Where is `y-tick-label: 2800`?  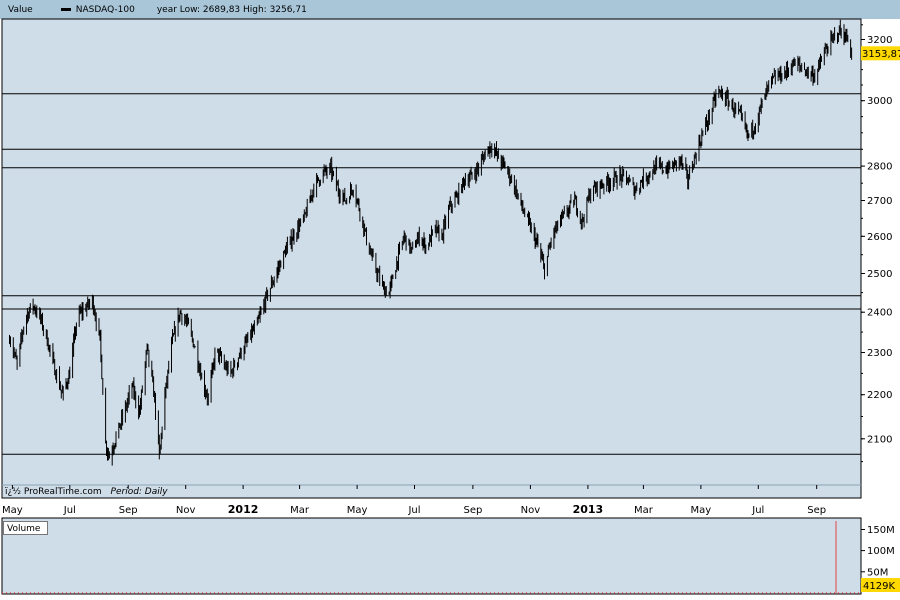
y-tick-label: 2800 is located at coordinates (879, 167).